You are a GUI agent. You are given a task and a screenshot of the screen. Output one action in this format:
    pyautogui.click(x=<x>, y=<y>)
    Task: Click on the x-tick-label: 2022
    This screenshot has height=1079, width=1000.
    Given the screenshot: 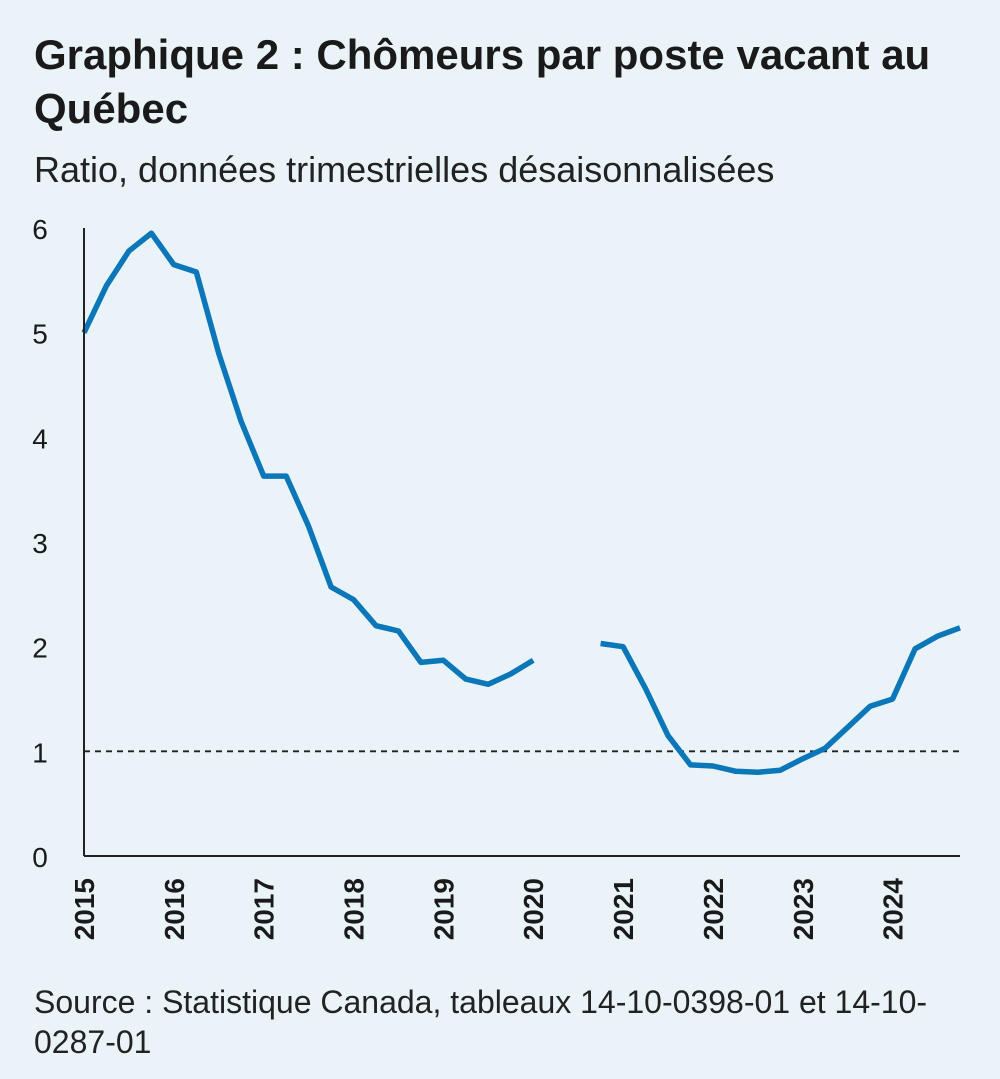 What is the action you would take?
    pyautogui.click(x=713, y=909)
    